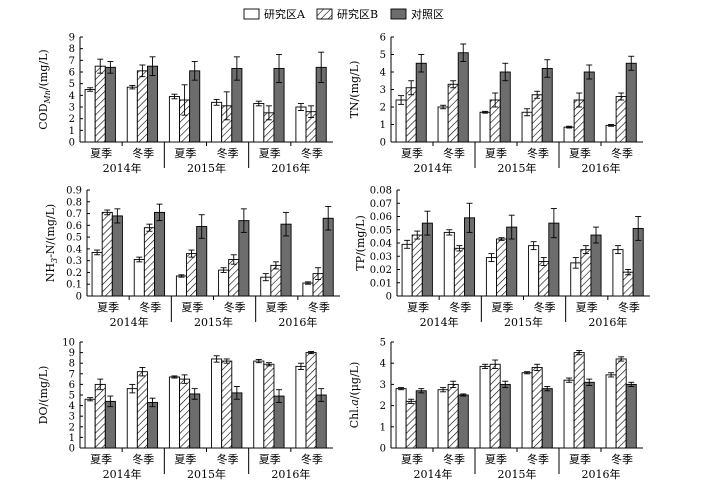 The width and height of the screenshot is (721, 485). Describe the element at coordinates (495, 406) in the screenshot. I see `bar-chla-s1-c2` at that location.